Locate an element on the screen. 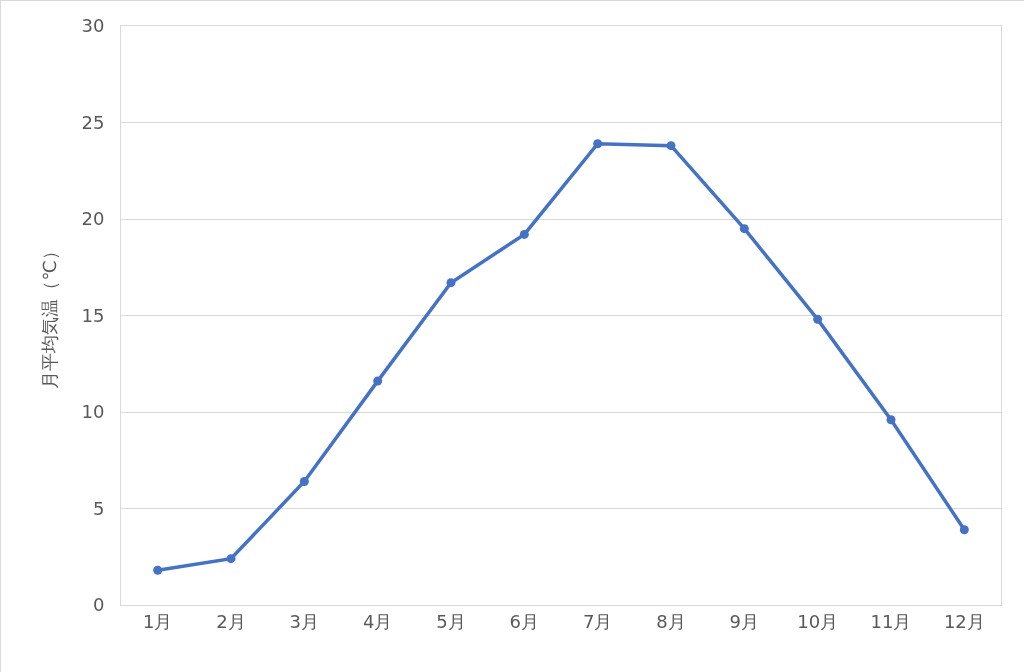 Image resolution: width=1024 pixels, height=672 pixels. x-tick-label: 10月 is located at coordinates (818, 621).